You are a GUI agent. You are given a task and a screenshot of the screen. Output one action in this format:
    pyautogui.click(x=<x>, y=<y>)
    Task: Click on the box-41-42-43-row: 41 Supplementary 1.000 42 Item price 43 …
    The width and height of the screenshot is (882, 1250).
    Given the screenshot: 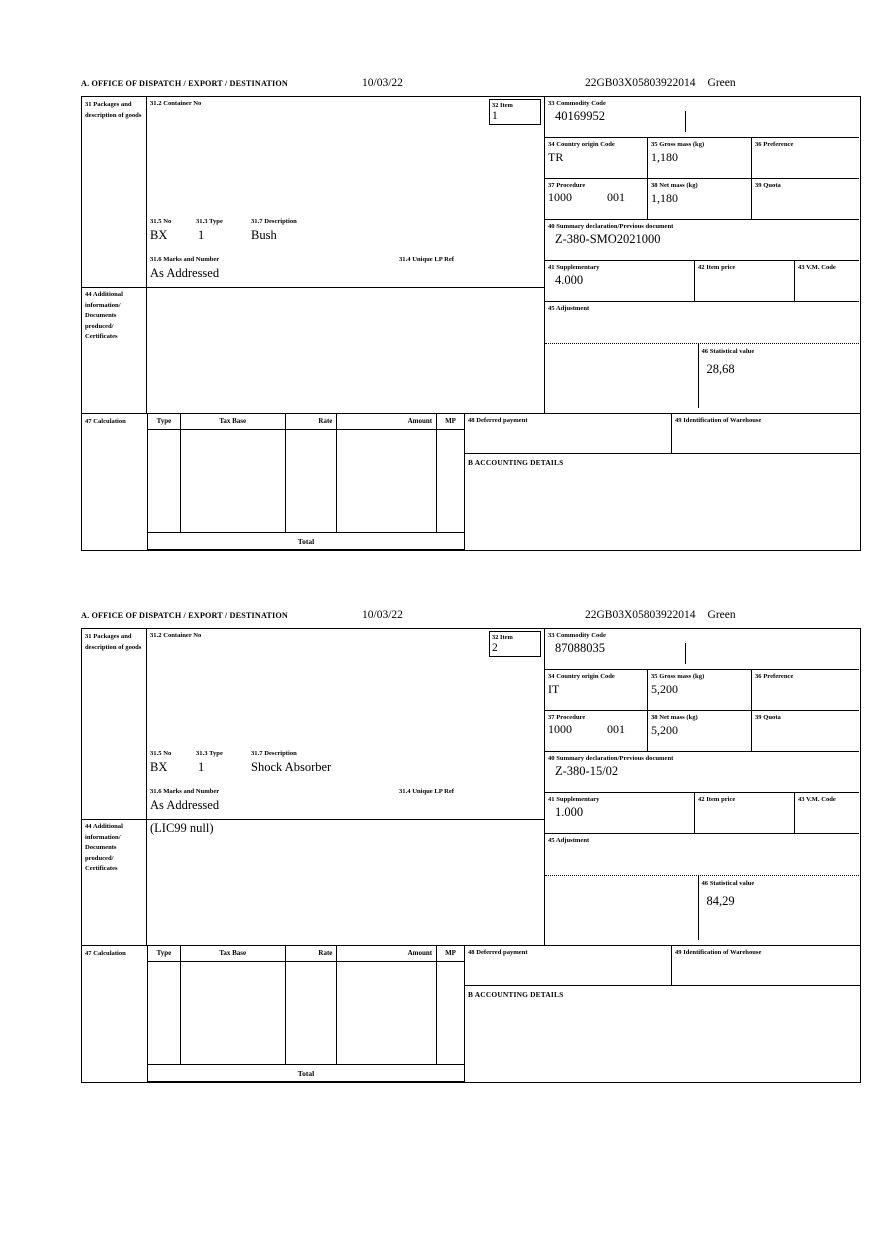 What is the action you would take?
    pyautogui.click(x=702, y=813)
    